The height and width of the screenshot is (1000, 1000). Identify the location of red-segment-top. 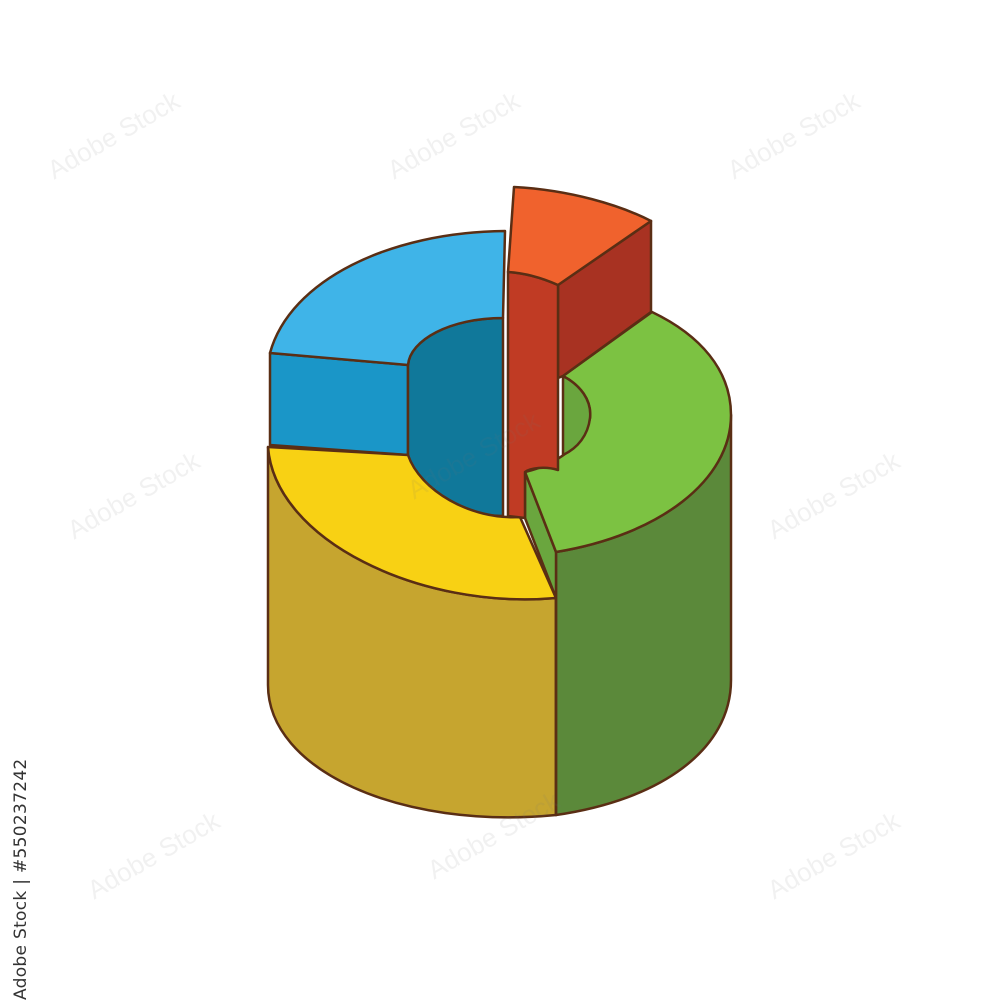
(579, 236).